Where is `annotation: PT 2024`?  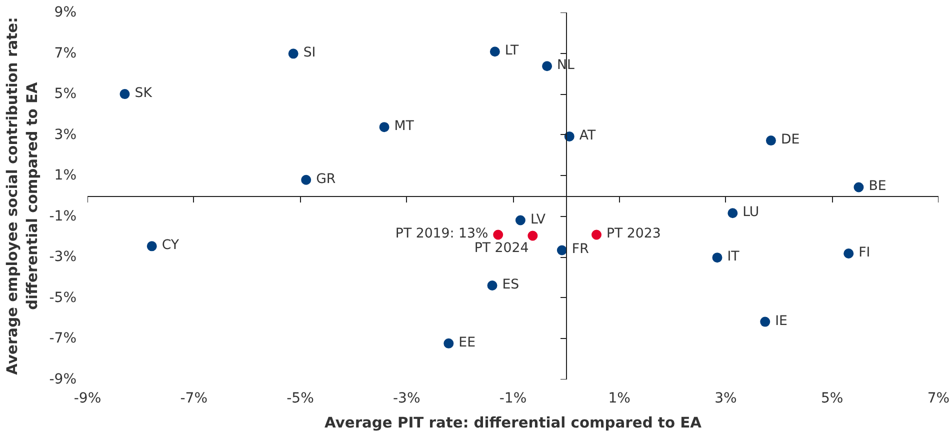 annotation: PT 2024 is located at coordinates (501, 248).